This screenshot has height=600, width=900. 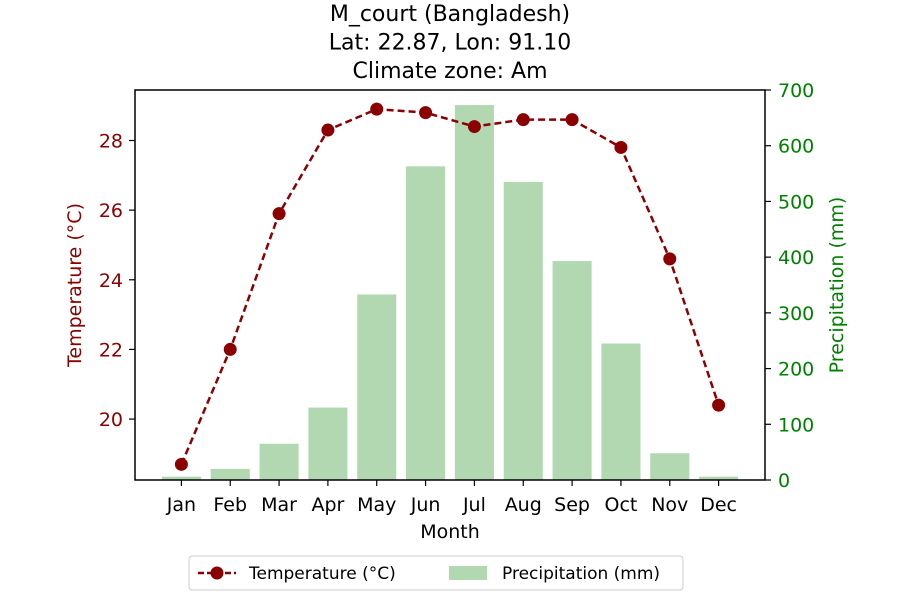 What do you see at coordinates (474, 505) in the screenshot?
I see `x-tick-label-jul: Jul` at bounding box center [474, 505].